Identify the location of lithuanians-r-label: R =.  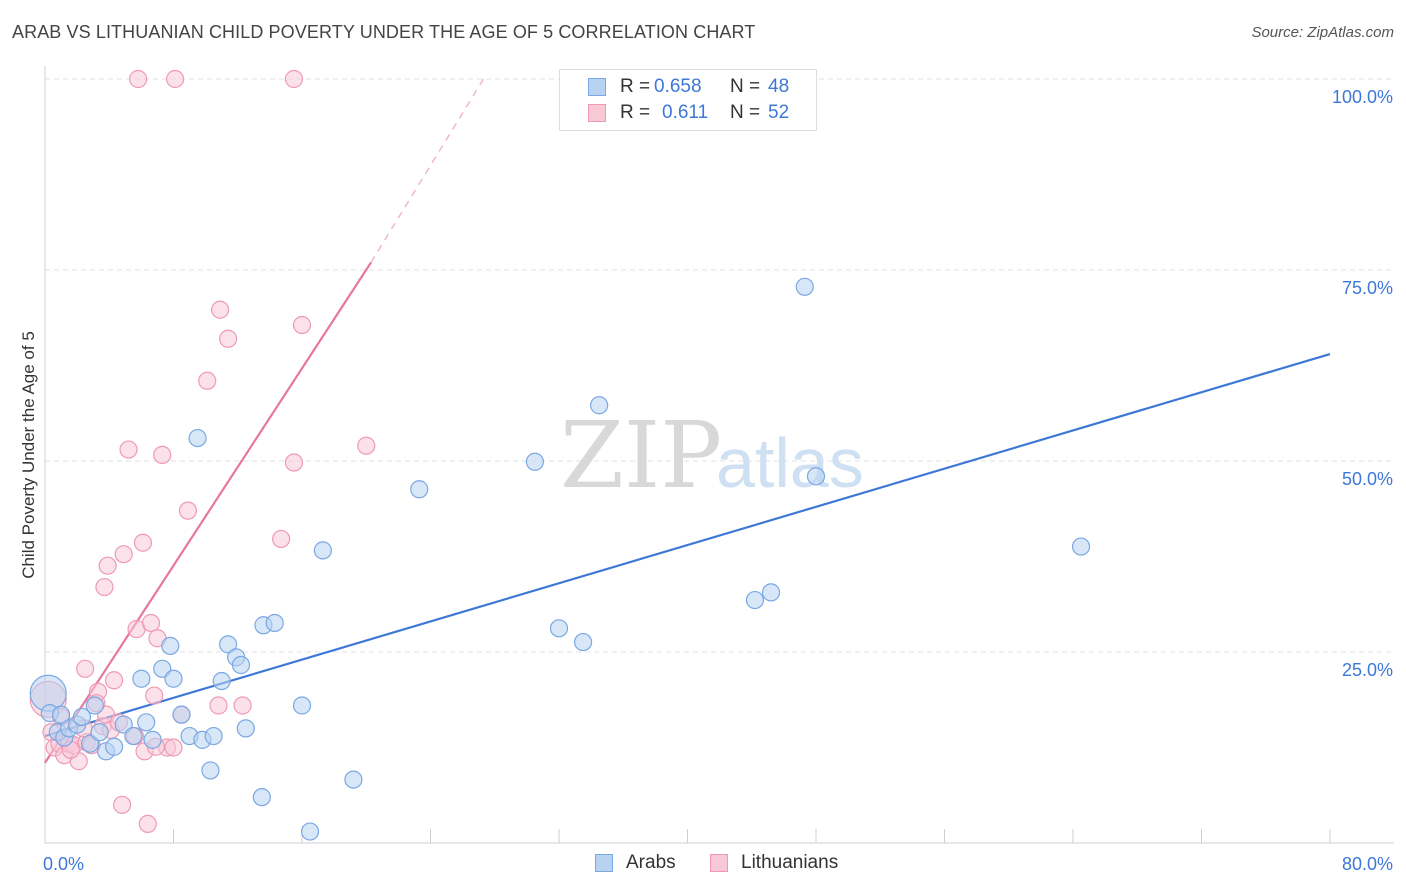
(635, 112).